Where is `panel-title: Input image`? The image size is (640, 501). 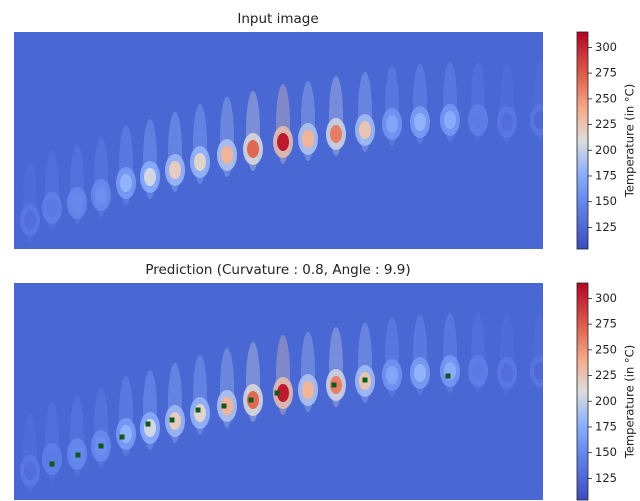 panel-title: Input image is located at coordinates (277, 19).